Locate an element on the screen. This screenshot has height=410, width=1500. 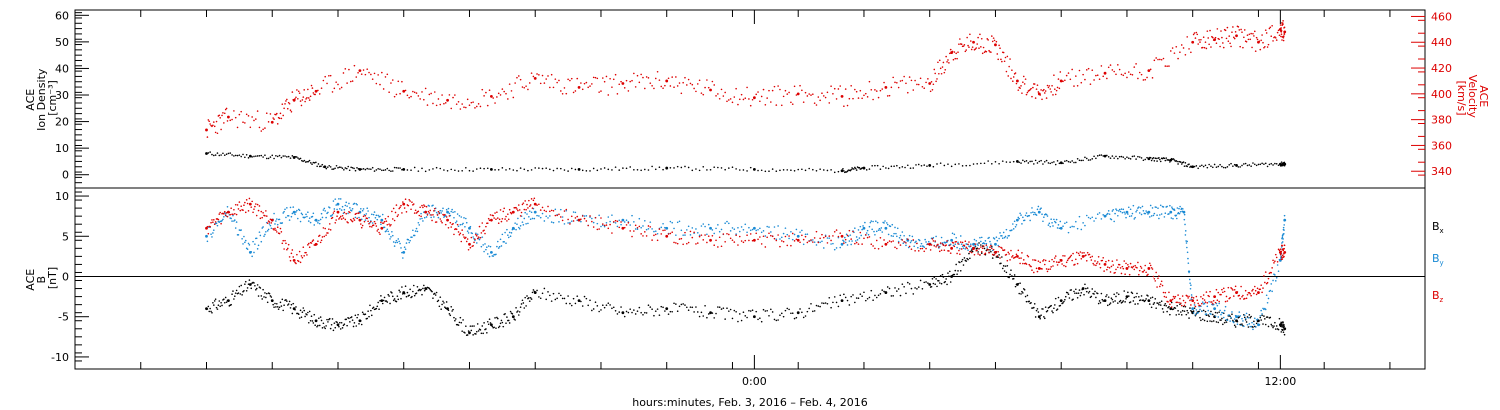
y-tick-label: 10 is located at coordinates (62, 196).